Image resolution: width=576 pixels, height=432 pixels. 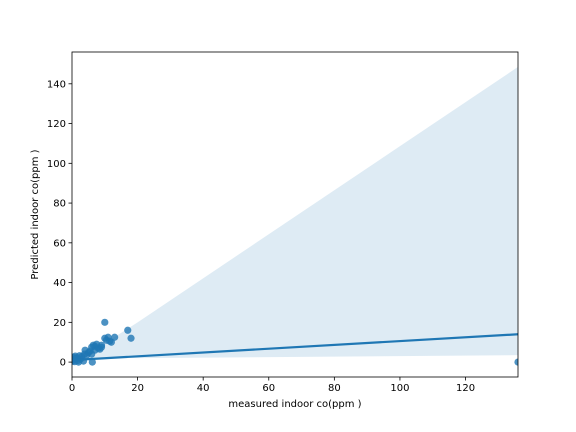 What do you see at coordinates (59, 224) in the screenshot?
I see `y-axis: 0 20 40 60 80 100 120 140` at bounding box center [59, 224].